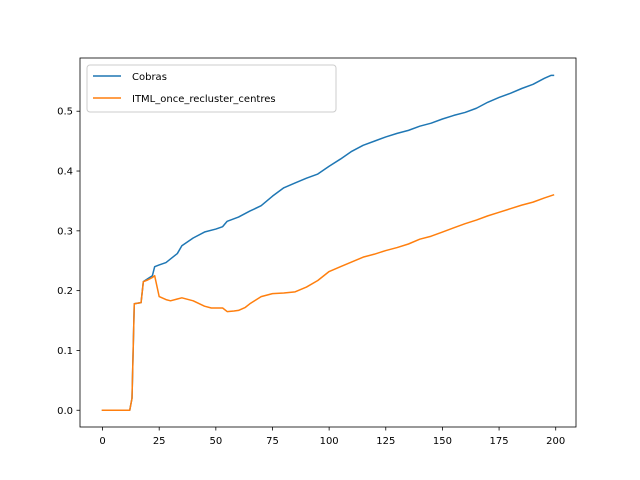 The image size is (640, 480). What do you see at coordinates (442, 441) in the screenshot?
I see `x-tick-label: 150` at bounding box center [442, 441].